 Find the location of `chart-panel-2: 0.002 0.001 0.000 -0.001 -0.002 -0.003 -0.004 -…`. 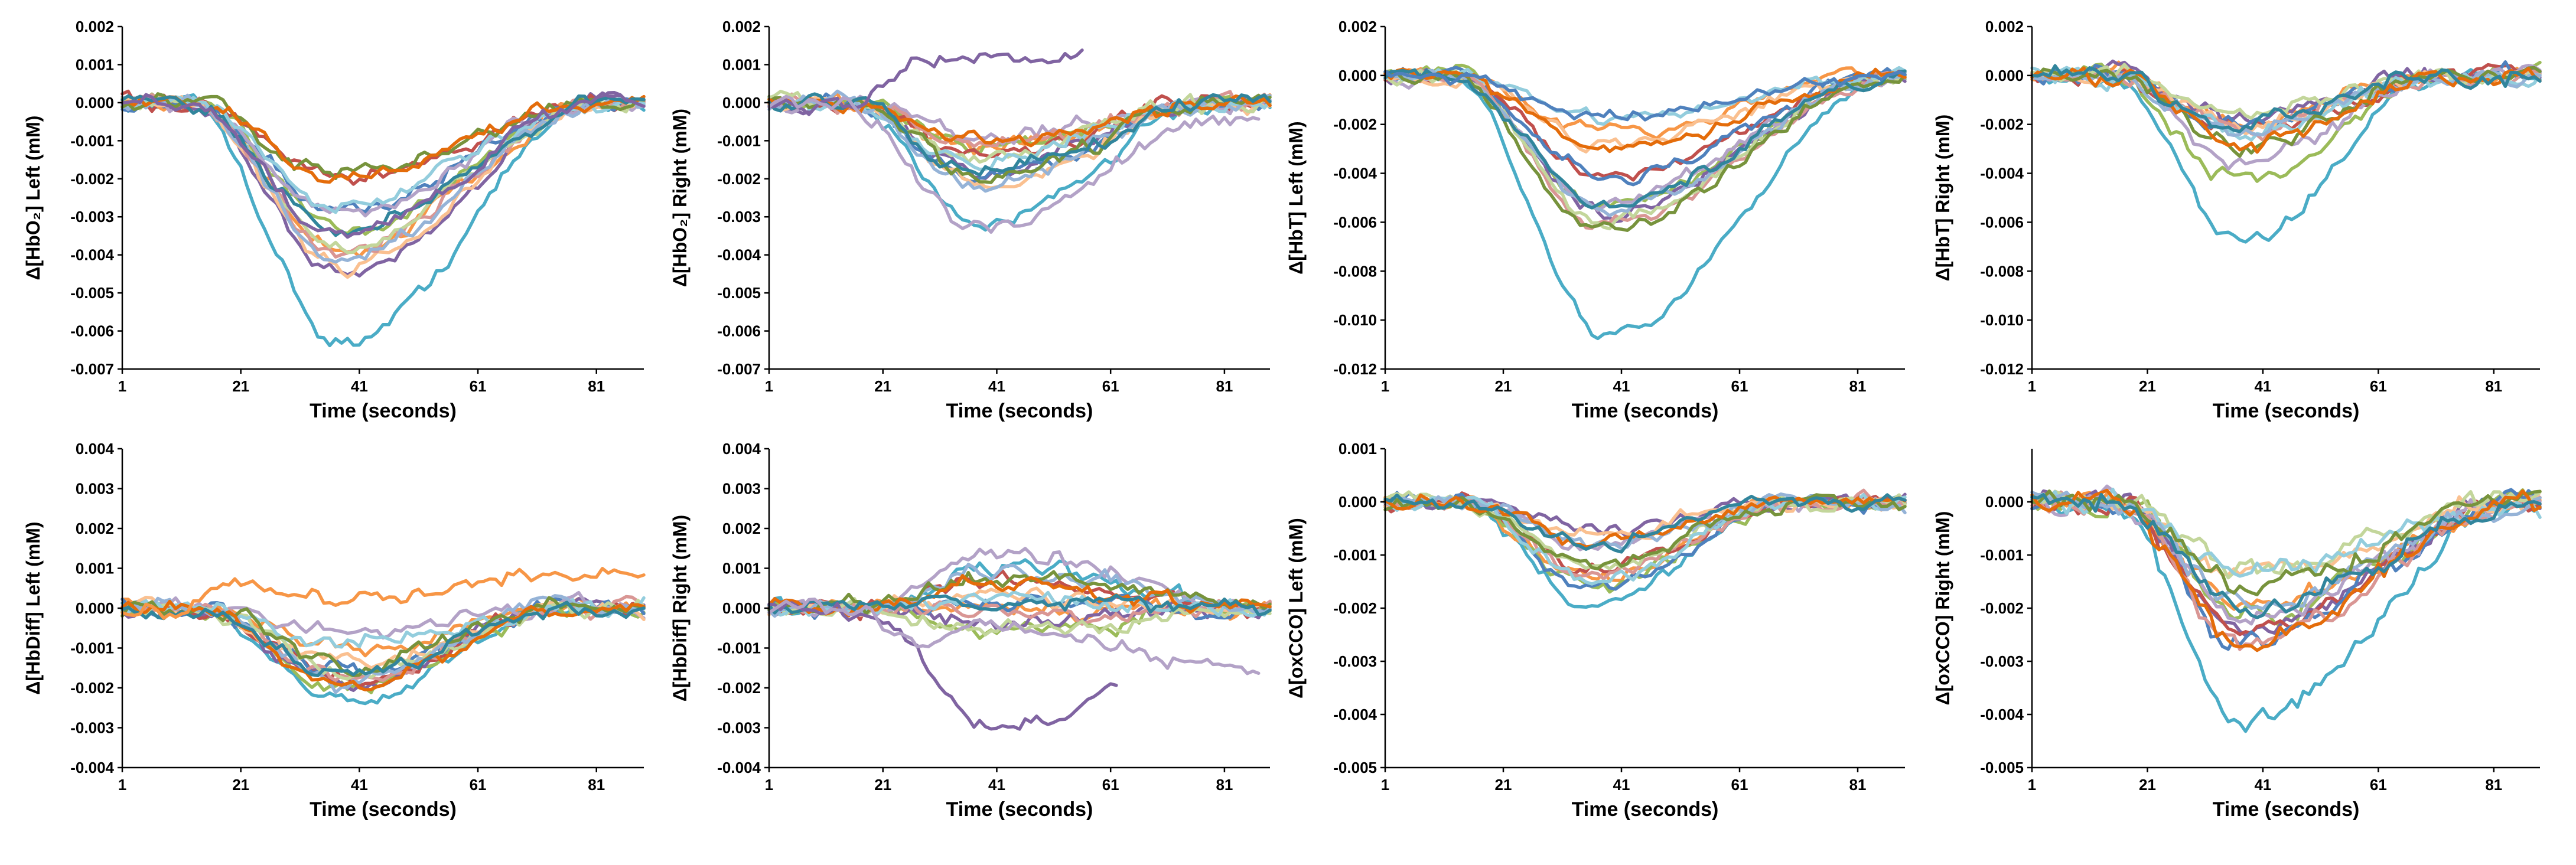

chart-panel-2: 0.002 0.001 0.000 -0.001 -0.002 -0.003 -0.004 -… is located at coordinates (970, 220).